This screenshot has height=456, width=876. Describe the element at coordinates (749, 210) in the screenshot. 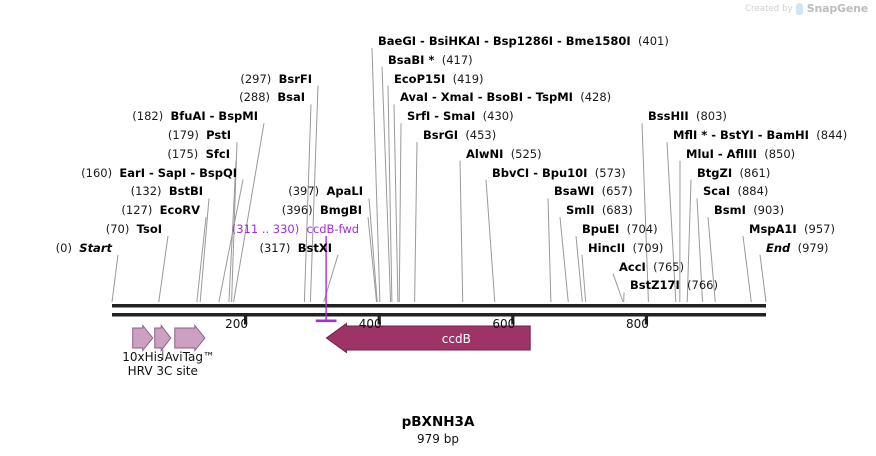

I see `restriction-site-label: BsmI (903)` at that location.